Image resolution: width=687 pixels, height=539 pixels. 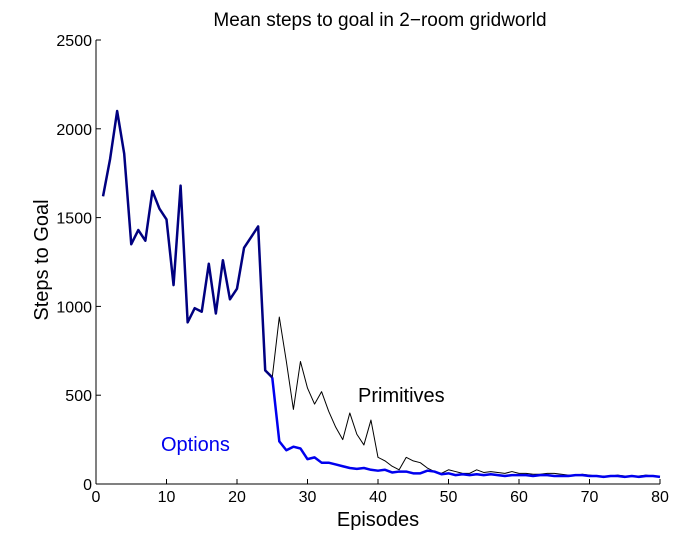 I want to click on x-tick-label: 30, so click(x=308, y=497).